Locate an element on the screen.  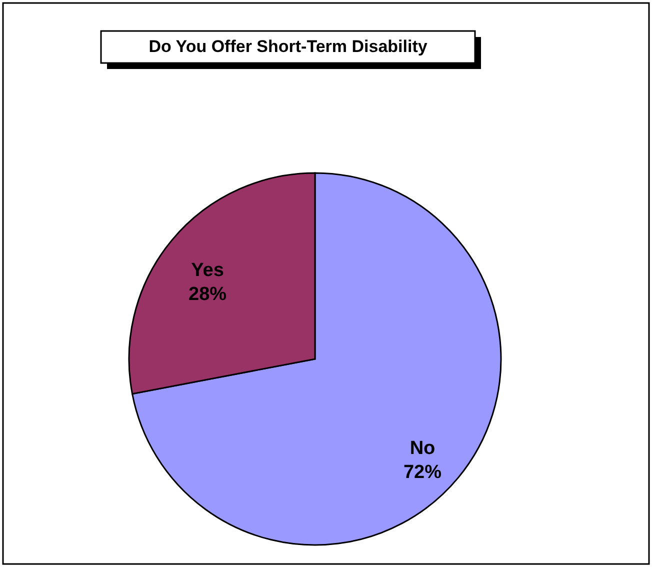
slice-label: Yes is located at coordinates (207, 271).